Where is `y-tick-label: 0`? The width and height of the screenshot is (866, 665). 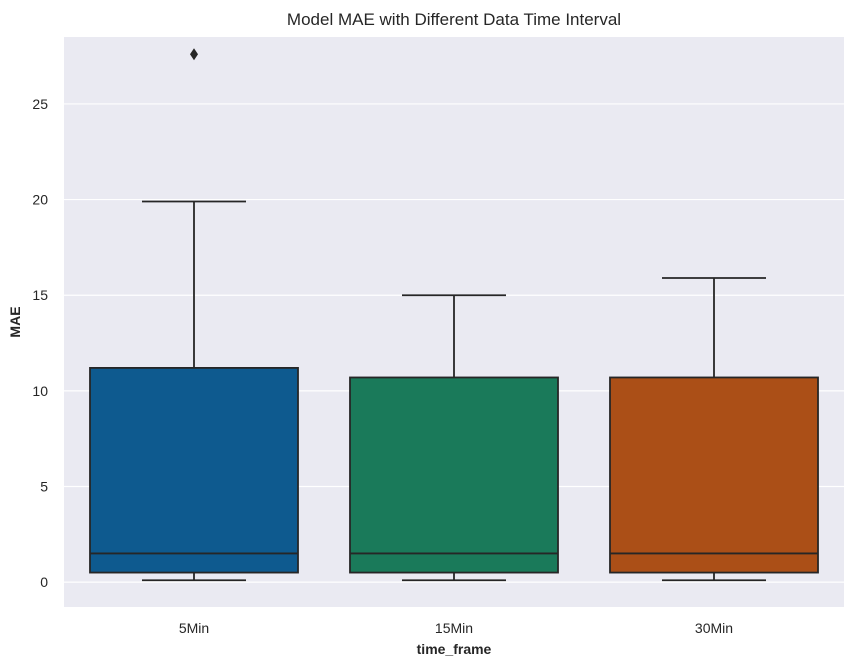 y-tick-label: 0 is located at coordinates (44, 582).